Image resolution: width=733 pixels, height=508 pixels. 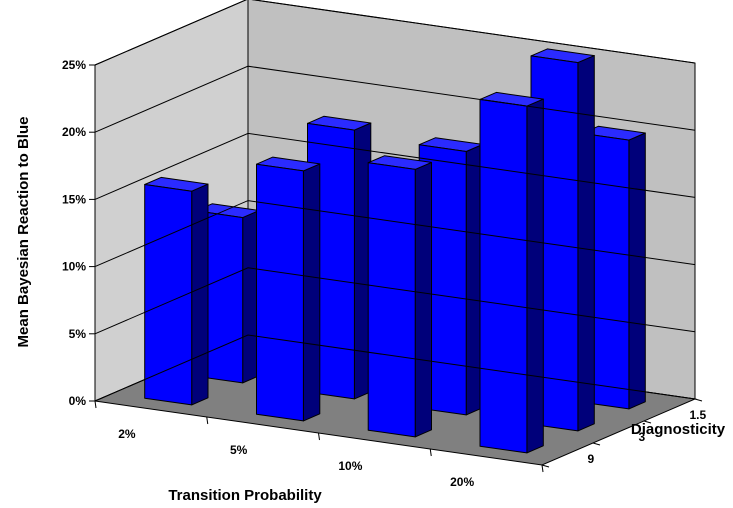 I want to click on y-tick-label: 5%, so click(x=78, y=334).